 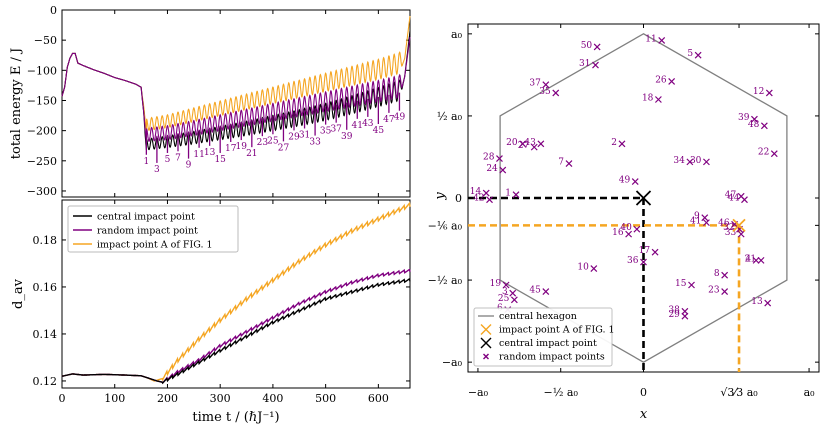 What do you see at coordinates (645, 251) in the screenshot?
I see `random-point-label: 17` at bounding box center [645, 251].